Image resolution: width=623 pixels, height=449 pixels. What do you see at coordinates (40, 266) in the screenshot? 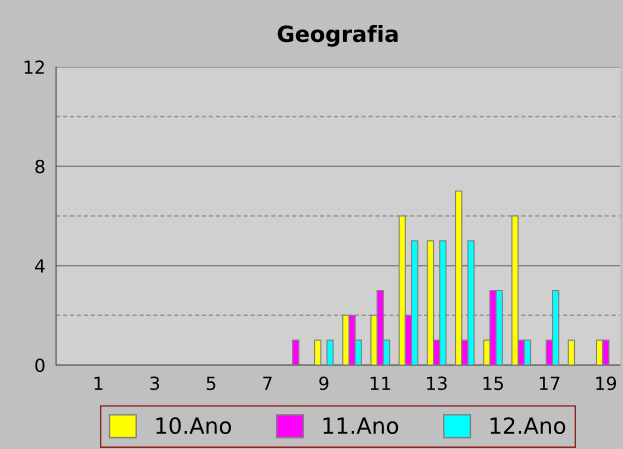
I see `y-tick-label: 4` at bounding box center [40, 266].